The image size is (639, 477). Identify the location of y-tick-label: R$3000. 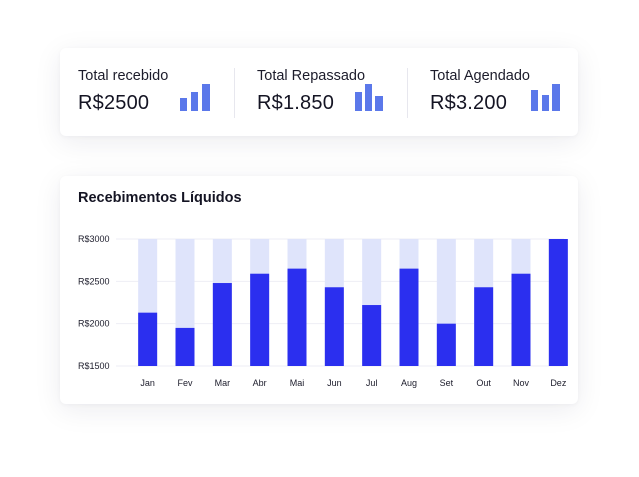
(94, 239).